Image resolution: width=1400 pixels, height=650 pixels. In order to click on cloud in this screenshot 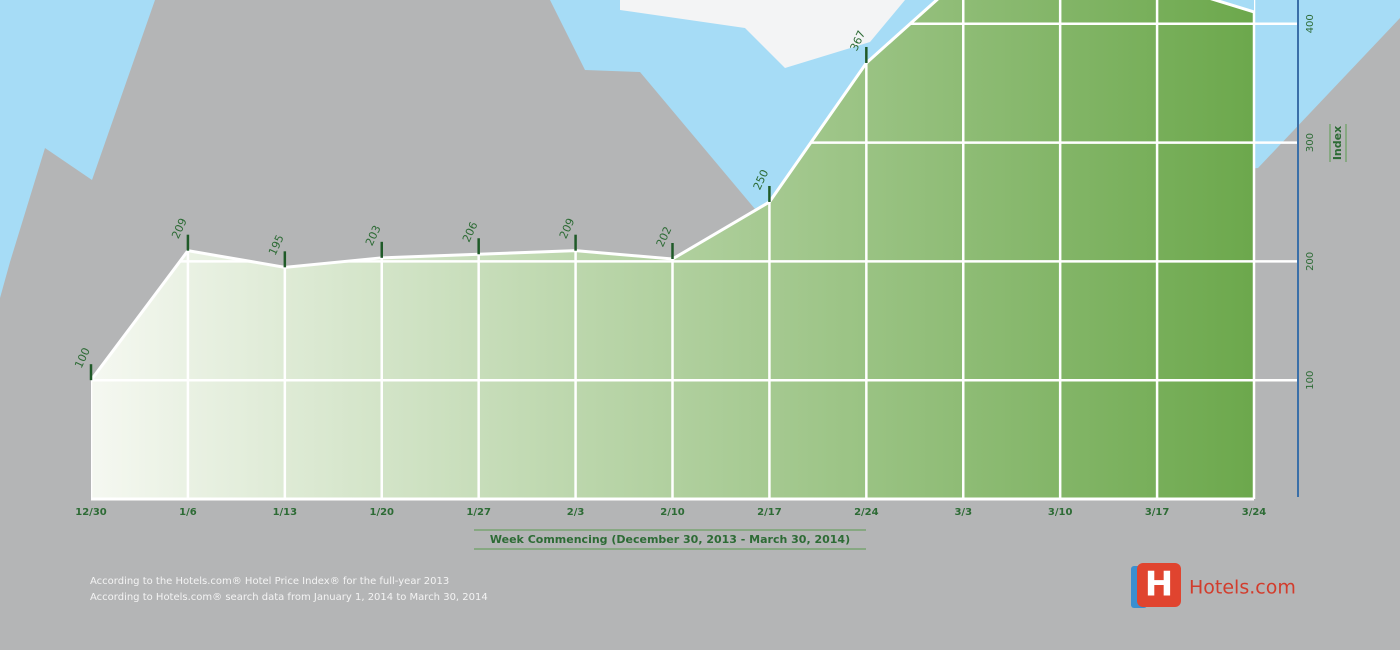, I will do `click(762, 34)`.